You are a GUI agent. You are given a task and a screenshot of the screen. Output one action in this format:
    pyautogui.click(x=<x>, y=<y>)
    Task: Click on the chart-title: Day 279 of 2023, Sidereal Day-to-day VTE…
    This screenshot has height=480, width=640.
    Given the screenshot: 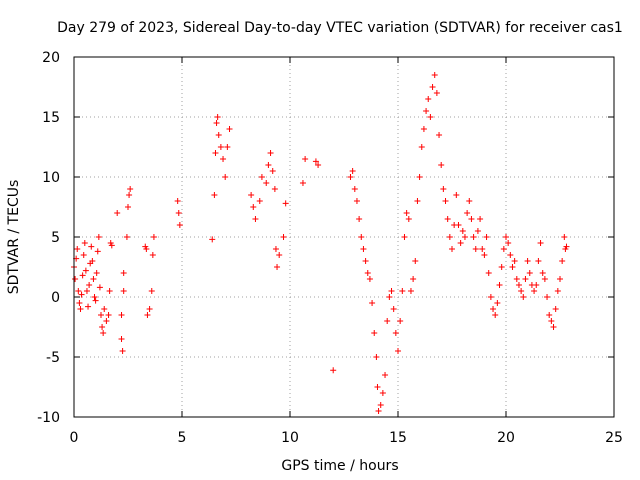 What is the action you would take?
    pyautogui.click(x=340, y=28)
    